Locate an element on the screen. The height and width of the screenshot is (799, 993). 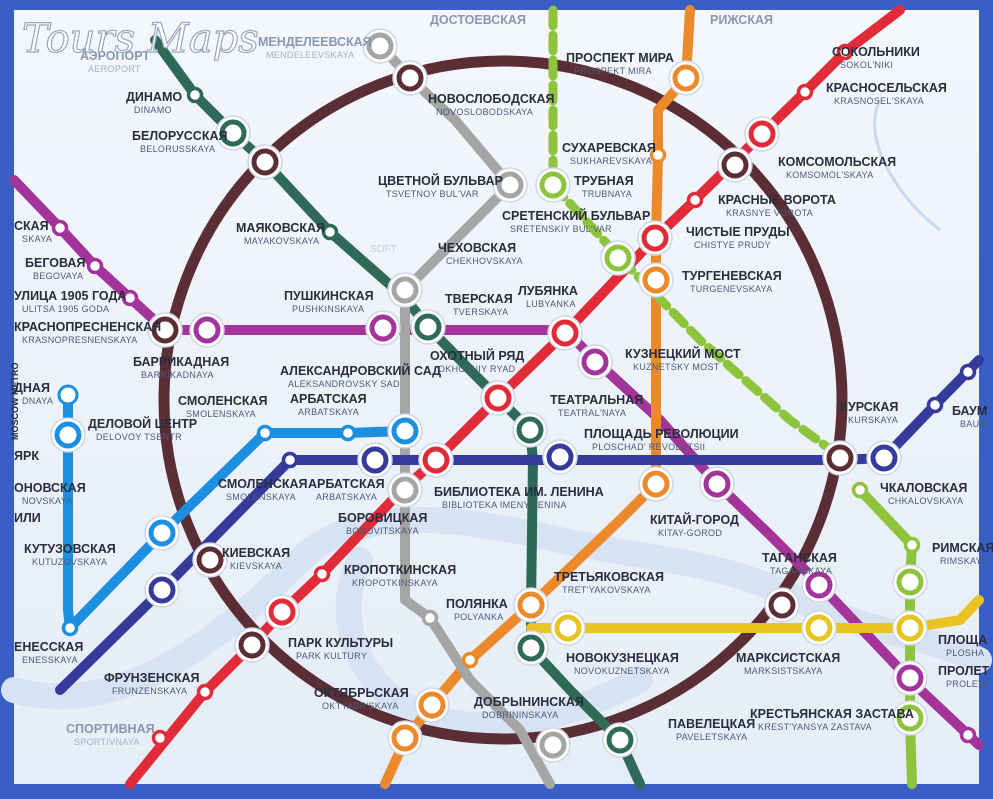
station-name: ЧЕХОВСКАЯ is located at coordinates (477, 248).